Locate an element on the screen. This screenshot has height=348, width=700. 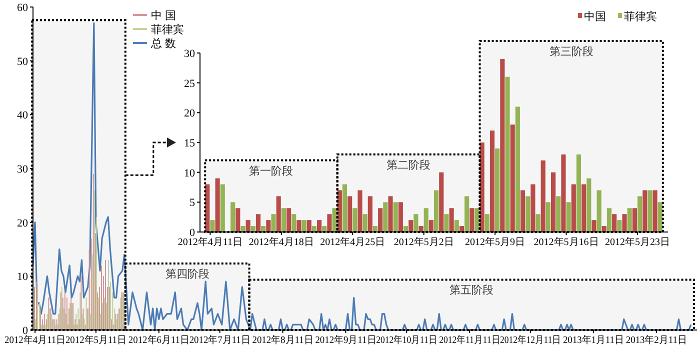
x-tick-label: 2012年4月25日 is located at coordinates (353, 242).